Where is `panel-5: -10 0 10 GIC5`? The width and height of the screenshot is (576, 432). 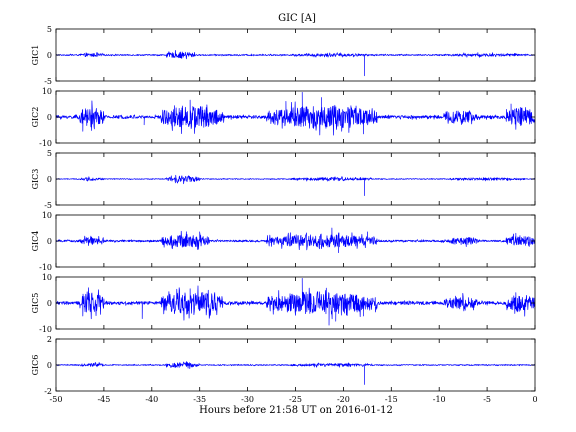
panel-5: -10 0 10 GIC5 is located at coordinates (283, 303).